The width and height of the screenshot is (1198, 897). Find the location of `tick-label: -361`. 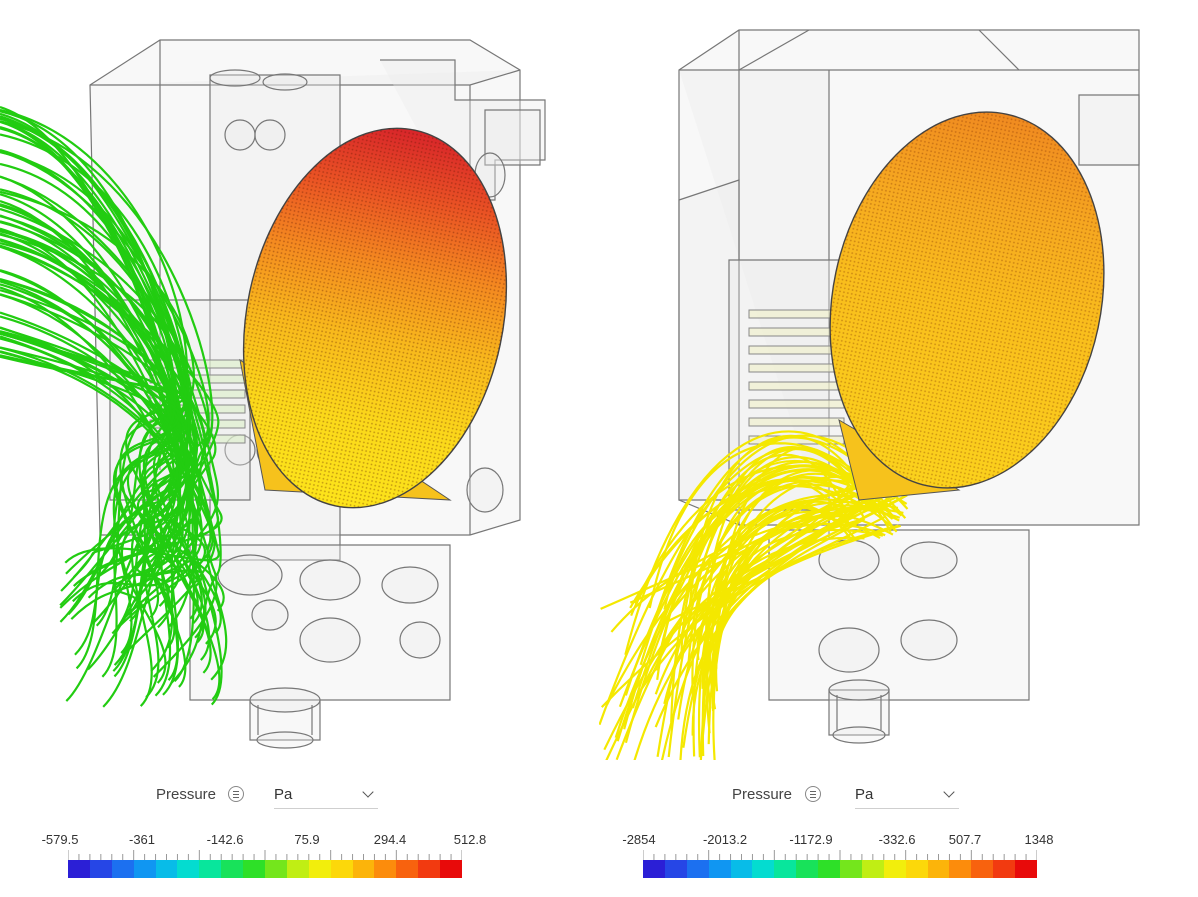

tick-label: -361 is located at coordinates (142, 839).